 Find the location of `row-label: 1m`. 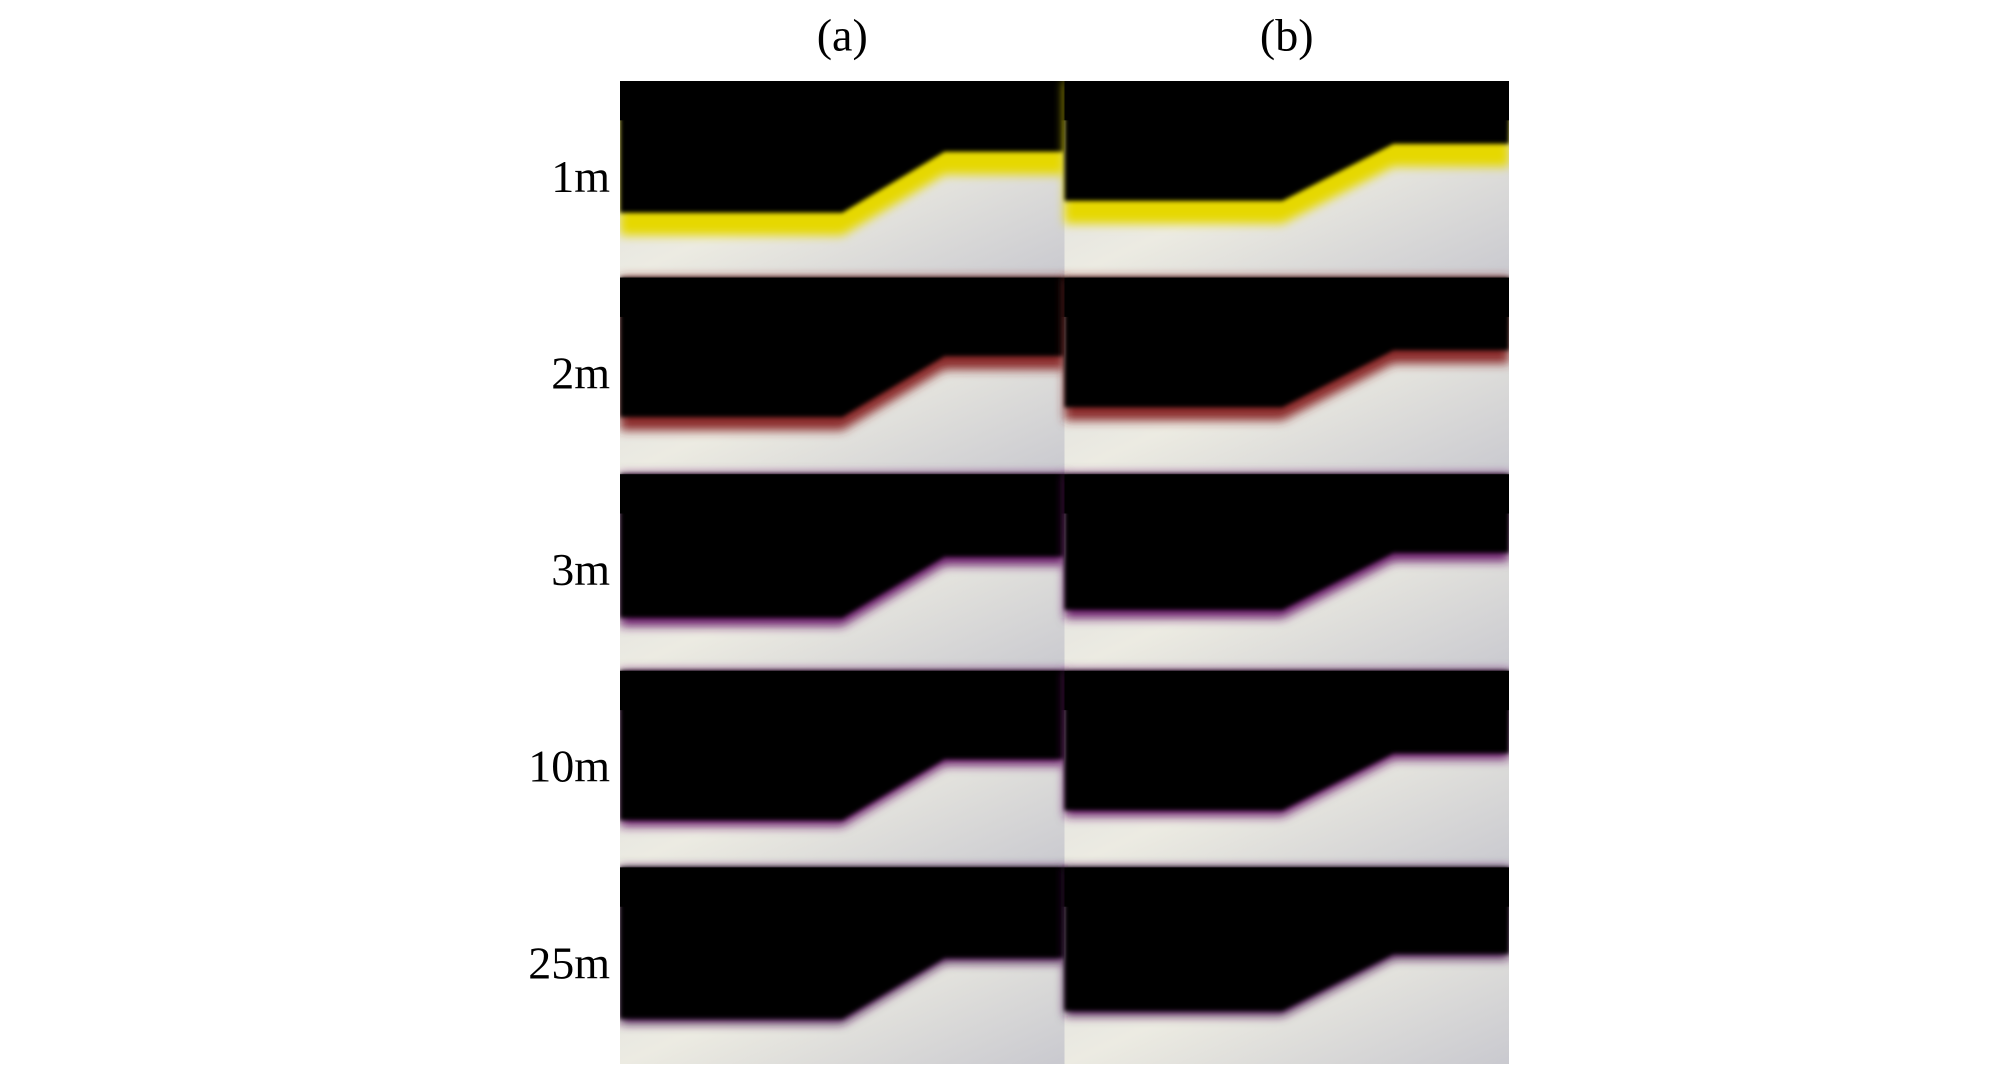

row-label: 1m is located at coordinates (580, 176).